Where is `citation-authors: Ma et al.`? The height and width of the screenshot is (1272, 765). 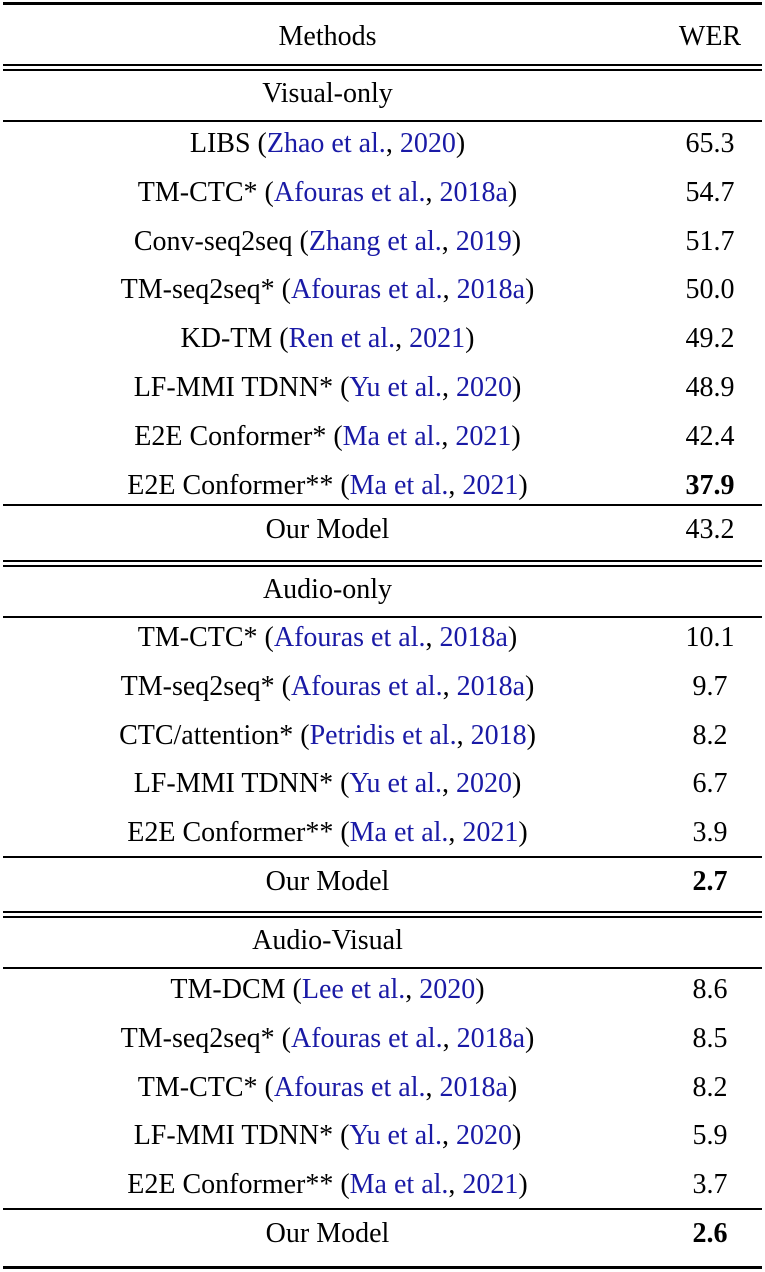 citation-authors: Ma et al. is located at coordinates (399, 833).